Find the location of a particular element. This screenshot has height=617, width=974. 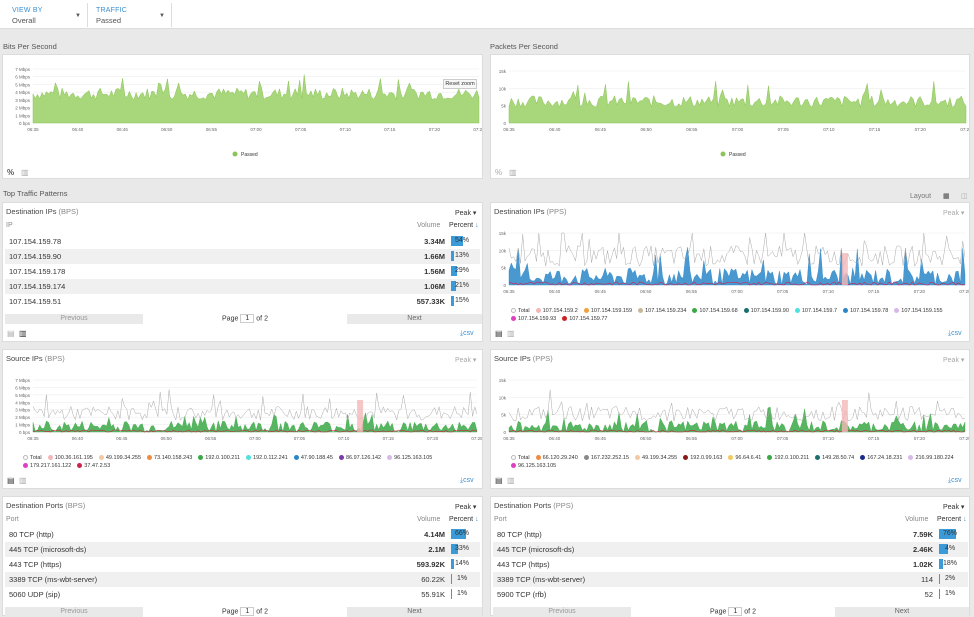

legend-item: 107.154.159.77 is located at coordinates (584, 319).